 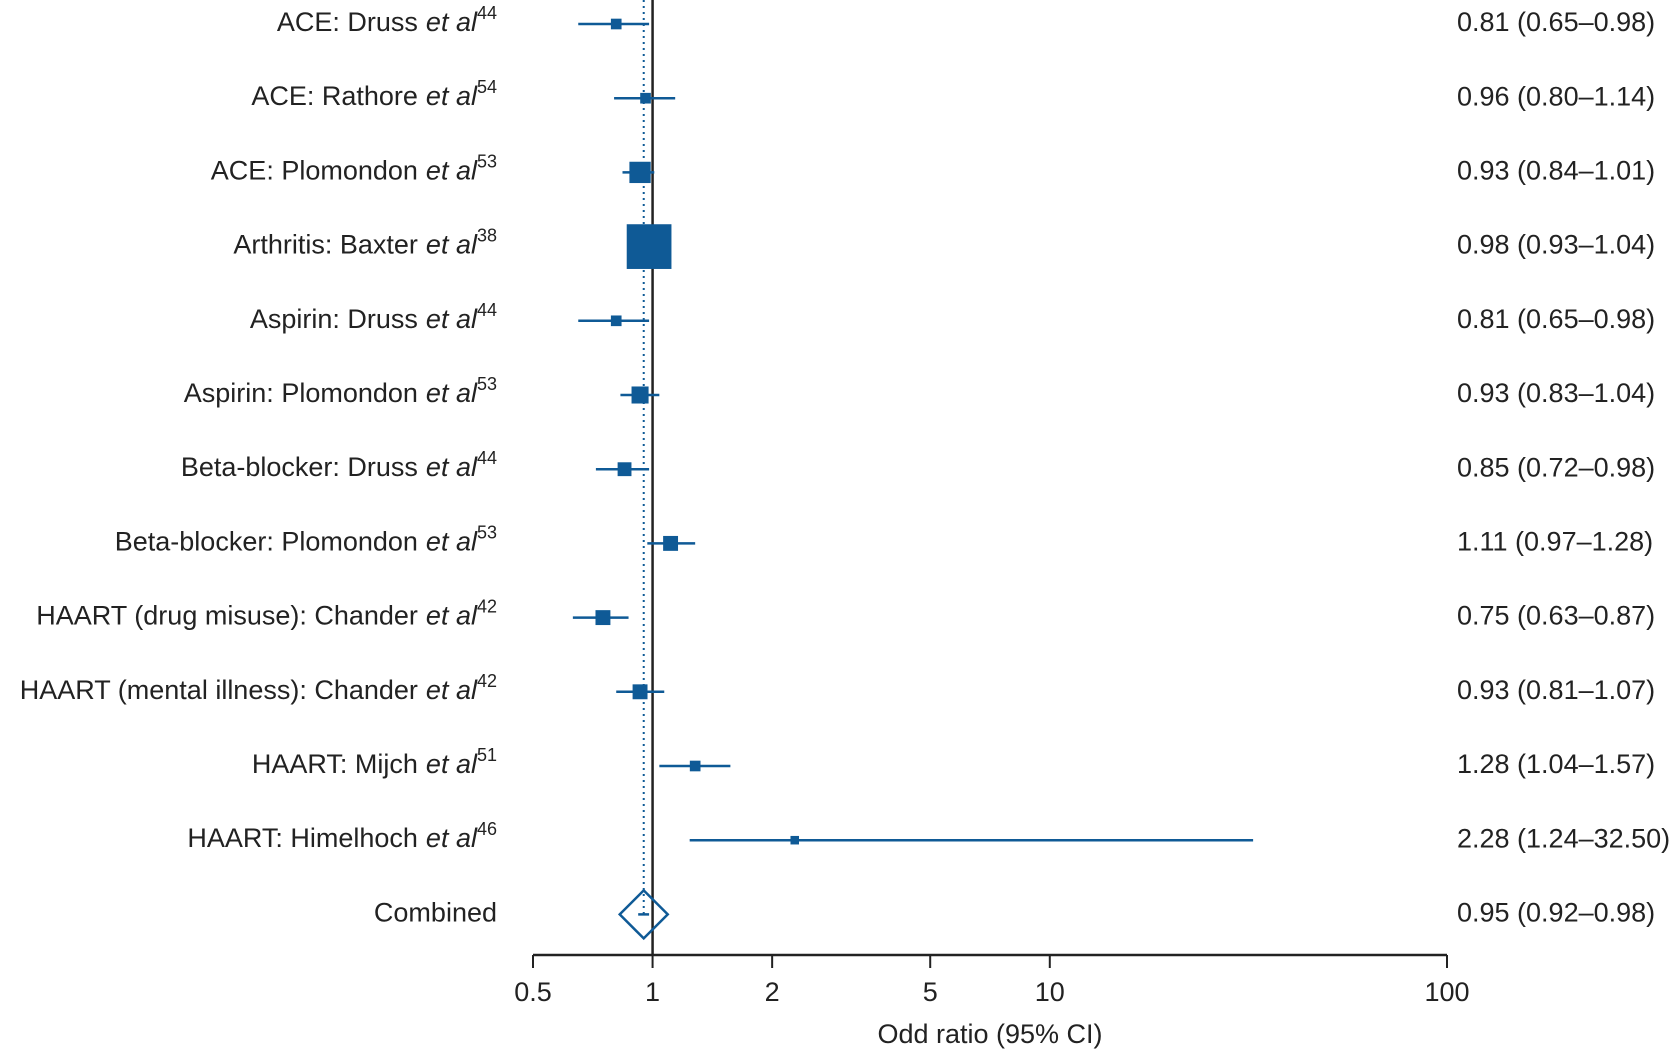 What do you see at coordinates (533, 992) in the screenshot?
I see `x-tick-label: 0.5` at bounding box center [533, 992].